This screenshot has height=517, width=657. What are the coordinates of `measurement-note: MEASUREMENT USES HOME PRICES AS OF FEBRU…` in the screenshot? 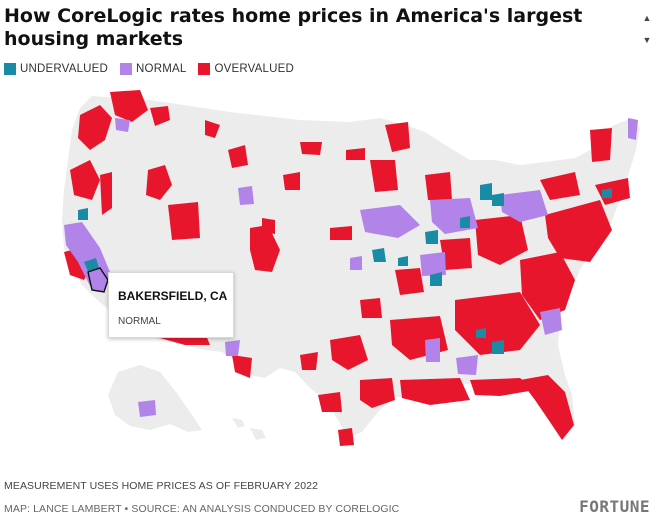 It's located at (161, 486).